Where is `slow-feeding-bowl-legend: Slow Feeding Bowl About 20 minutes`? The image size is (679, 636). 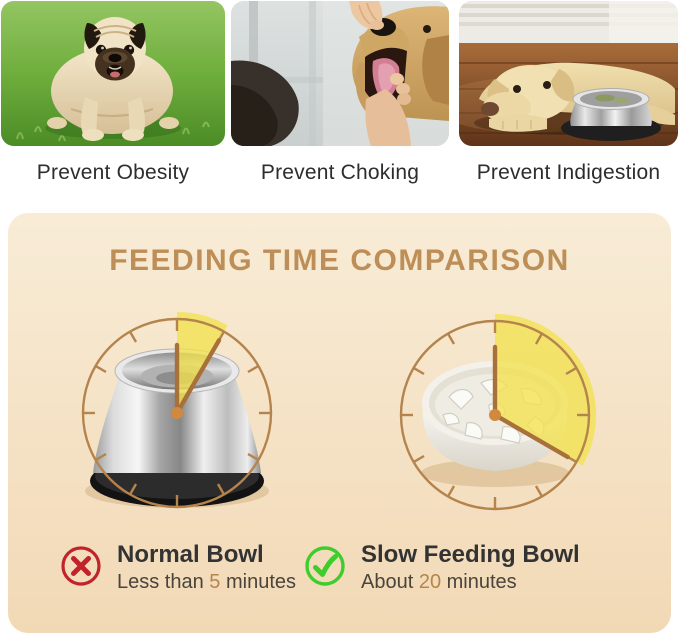
slow-feeding-bowl-legend: Slow Feeding Bowl About 20 minutes is located at coordinates (441, 567).